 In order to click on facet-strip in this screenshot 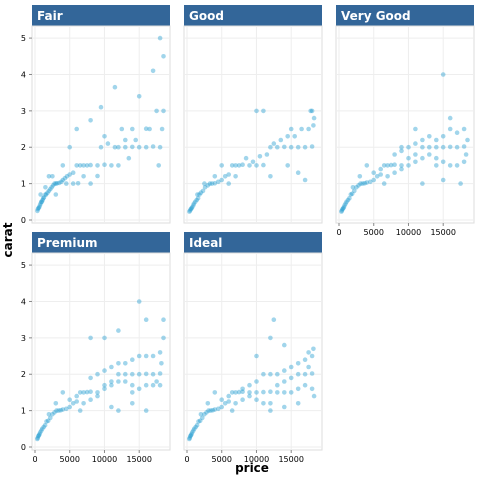, I will do `click(253, 15)`.